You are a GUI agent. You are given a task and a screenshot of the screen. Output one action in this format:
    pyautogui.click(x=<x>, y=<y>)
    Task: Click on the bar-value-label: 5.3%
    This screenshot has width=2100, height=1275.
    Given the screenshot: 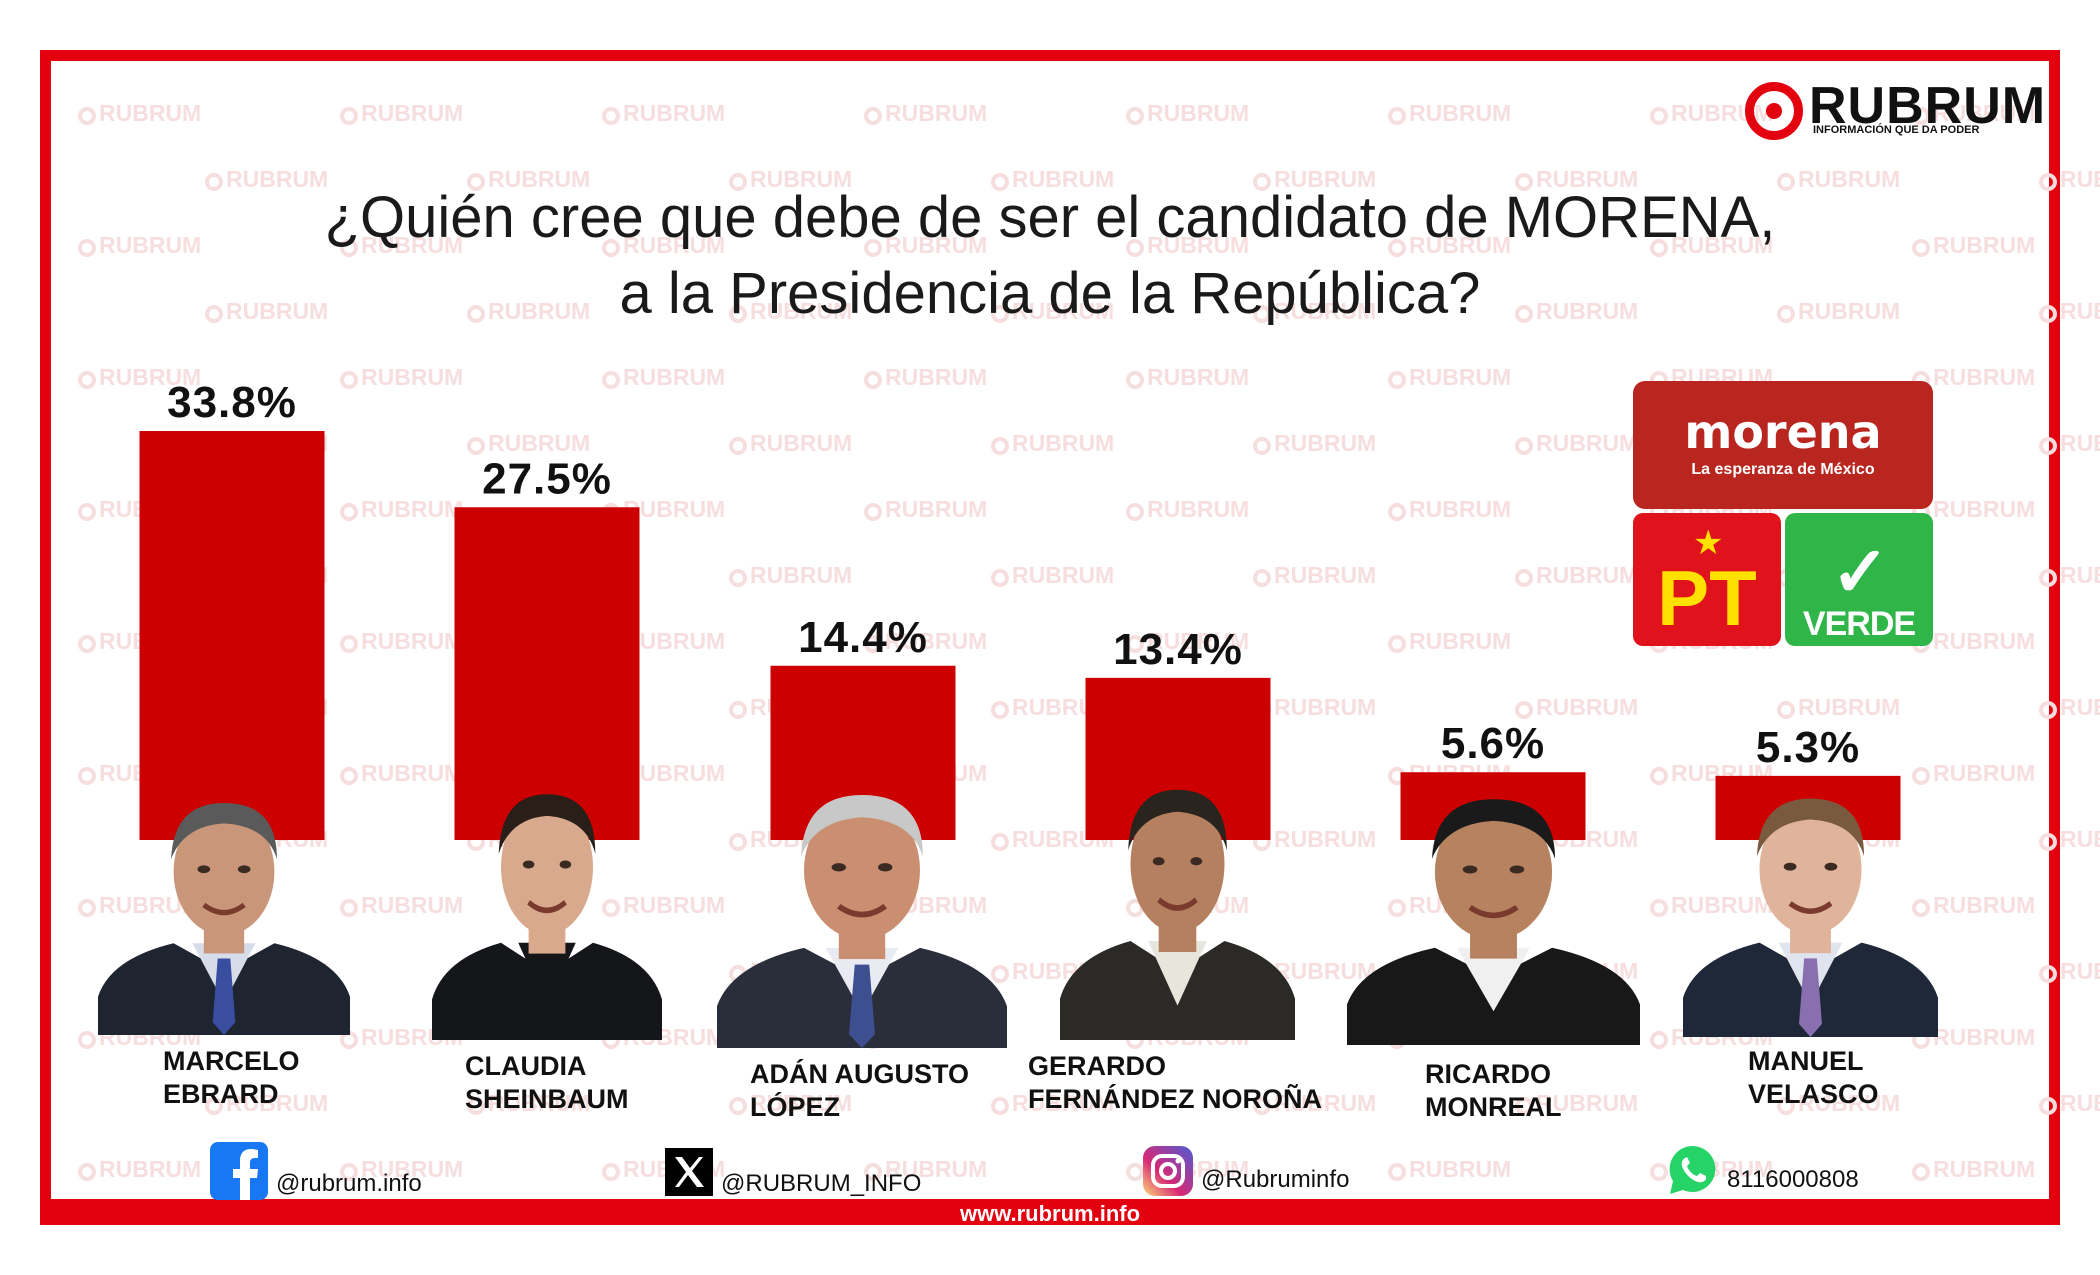 What is the action you would take?
    pyautogui.click(x=1808, y=747)
    